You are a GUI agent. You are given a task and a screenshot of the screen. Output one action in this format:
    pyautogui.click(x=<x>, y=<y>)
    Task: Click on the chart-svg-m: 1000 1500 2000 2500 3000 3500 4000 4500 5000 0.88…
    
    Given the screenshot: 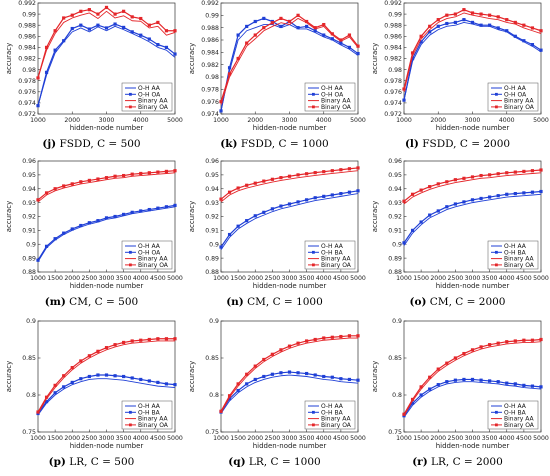 What is the action you would take?
    pyautogui.click(x=94, y=224)
    